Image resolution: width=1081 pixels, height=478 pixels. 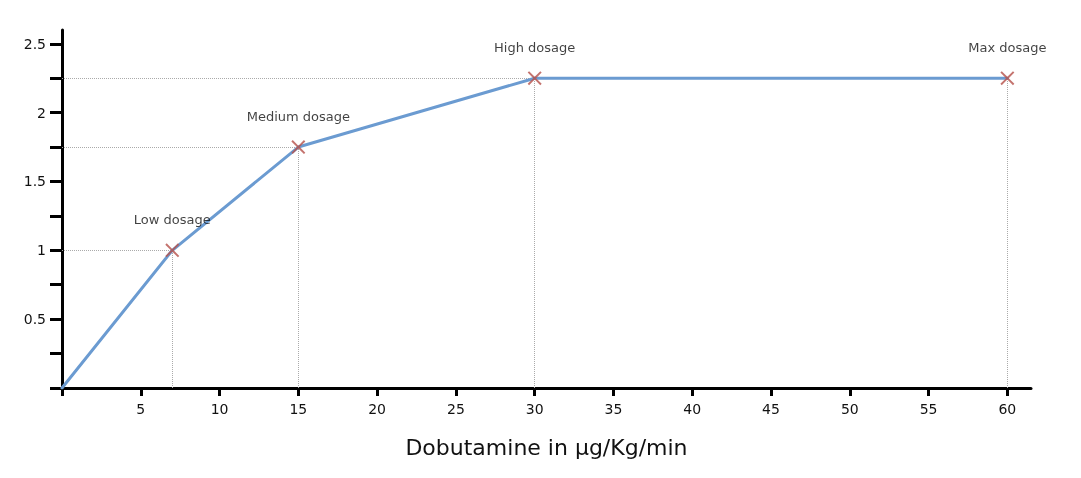 What do you see at coordinates (377, 409) in the screenshot?
I see `x-tick-label: 20` at bounding box center [377, 409].